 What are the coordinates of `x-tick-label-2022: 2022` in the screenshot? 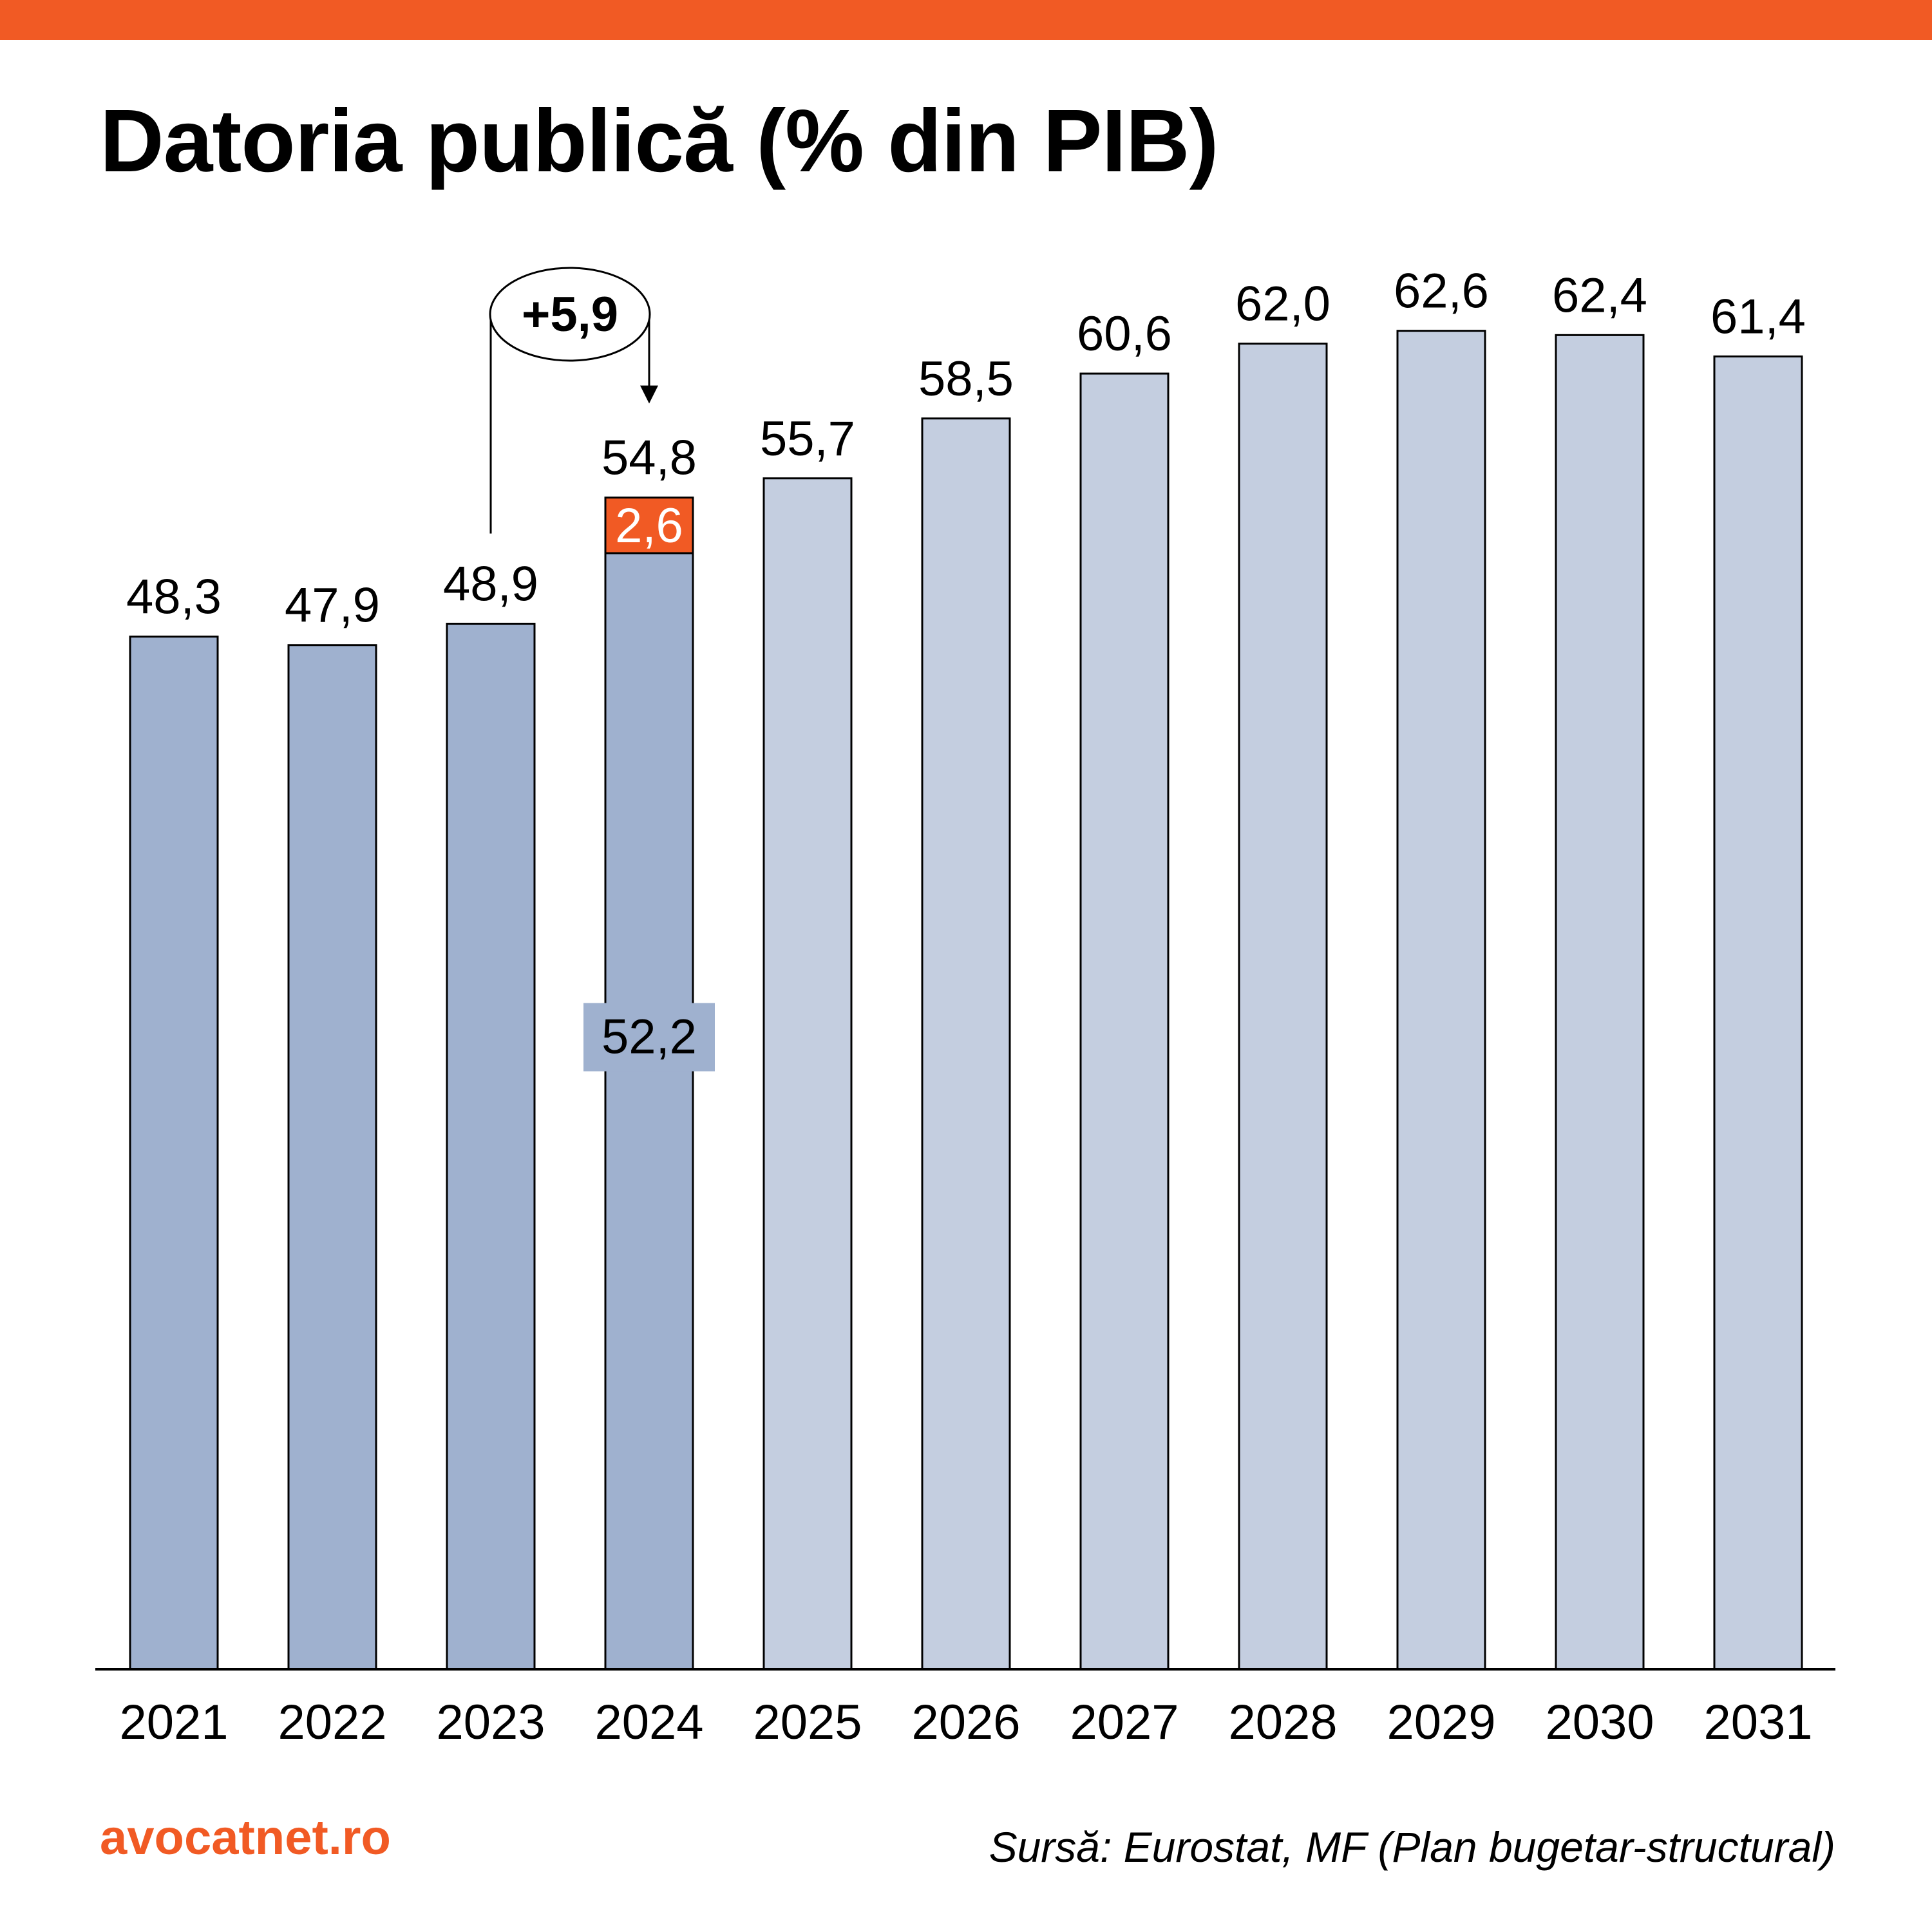 It's located at (332, 1723).